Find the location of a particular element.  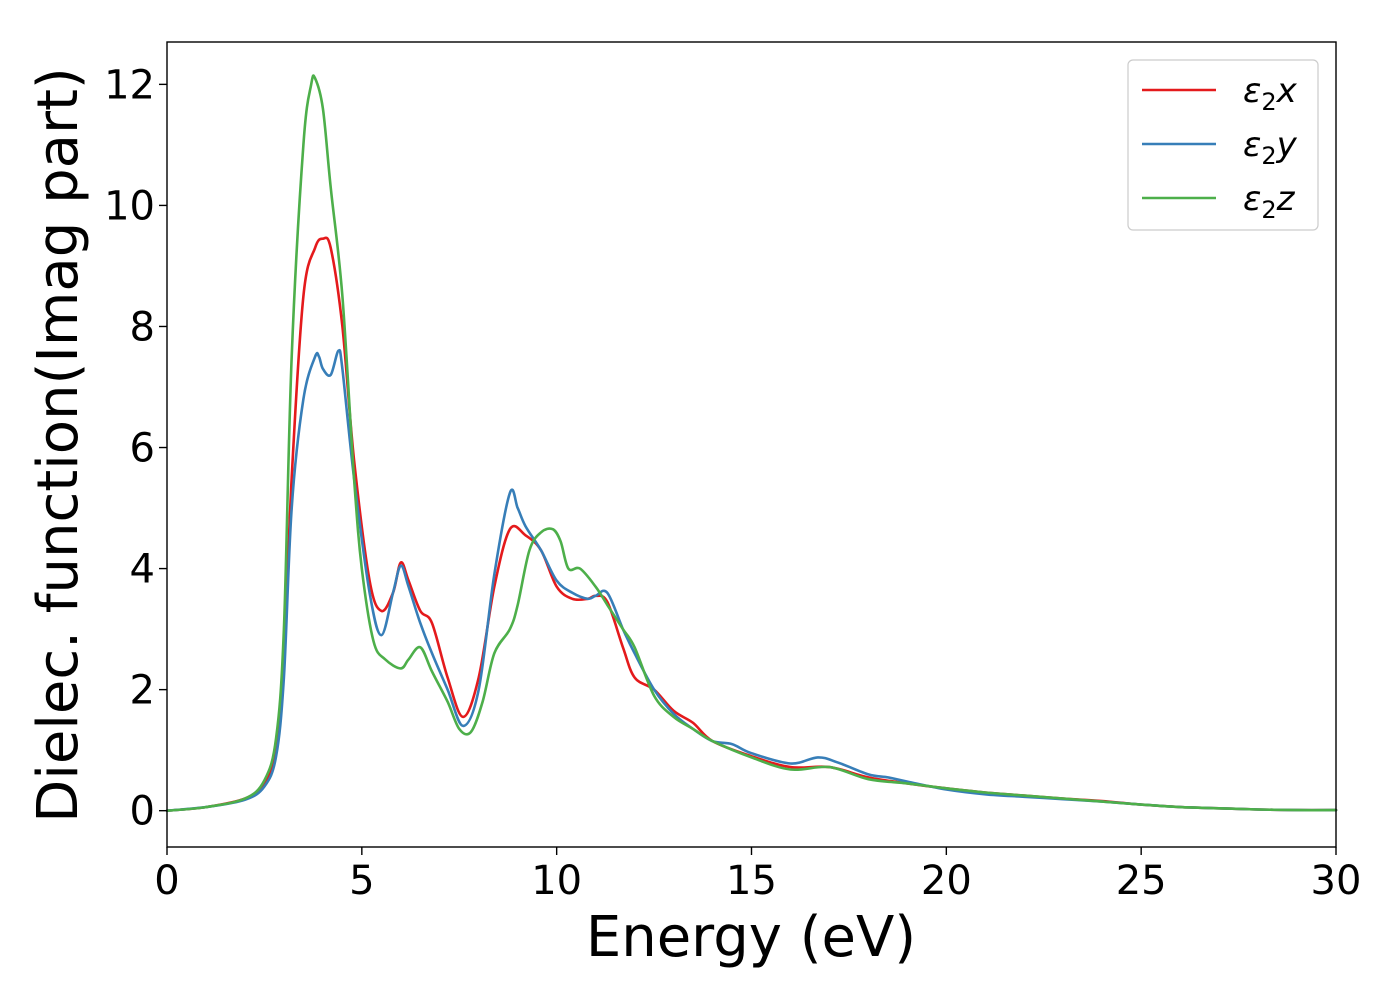

legend-box is located at coordinates (1223, 145).